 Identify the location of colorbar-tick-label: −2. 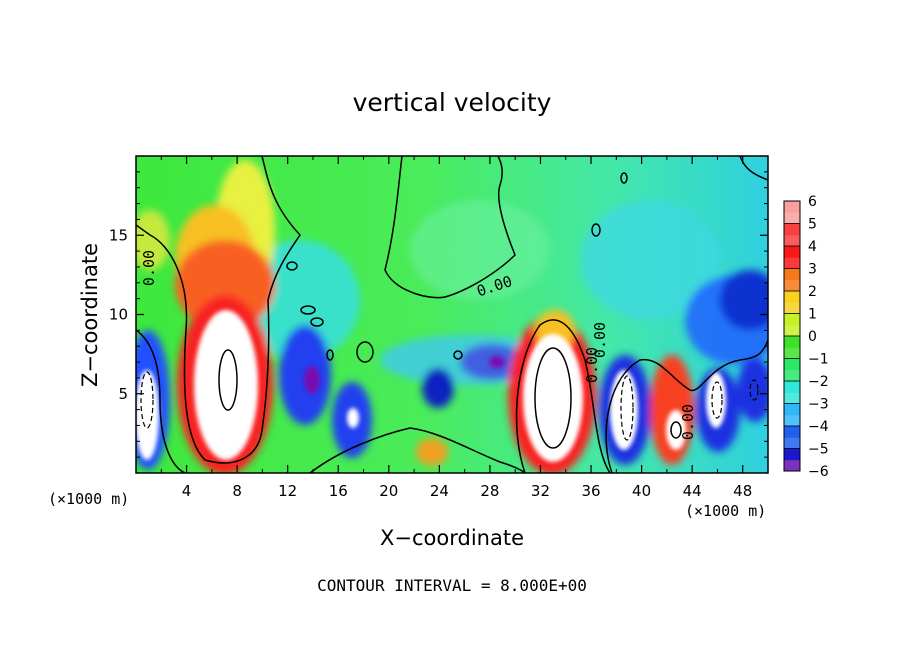
(818, 382).